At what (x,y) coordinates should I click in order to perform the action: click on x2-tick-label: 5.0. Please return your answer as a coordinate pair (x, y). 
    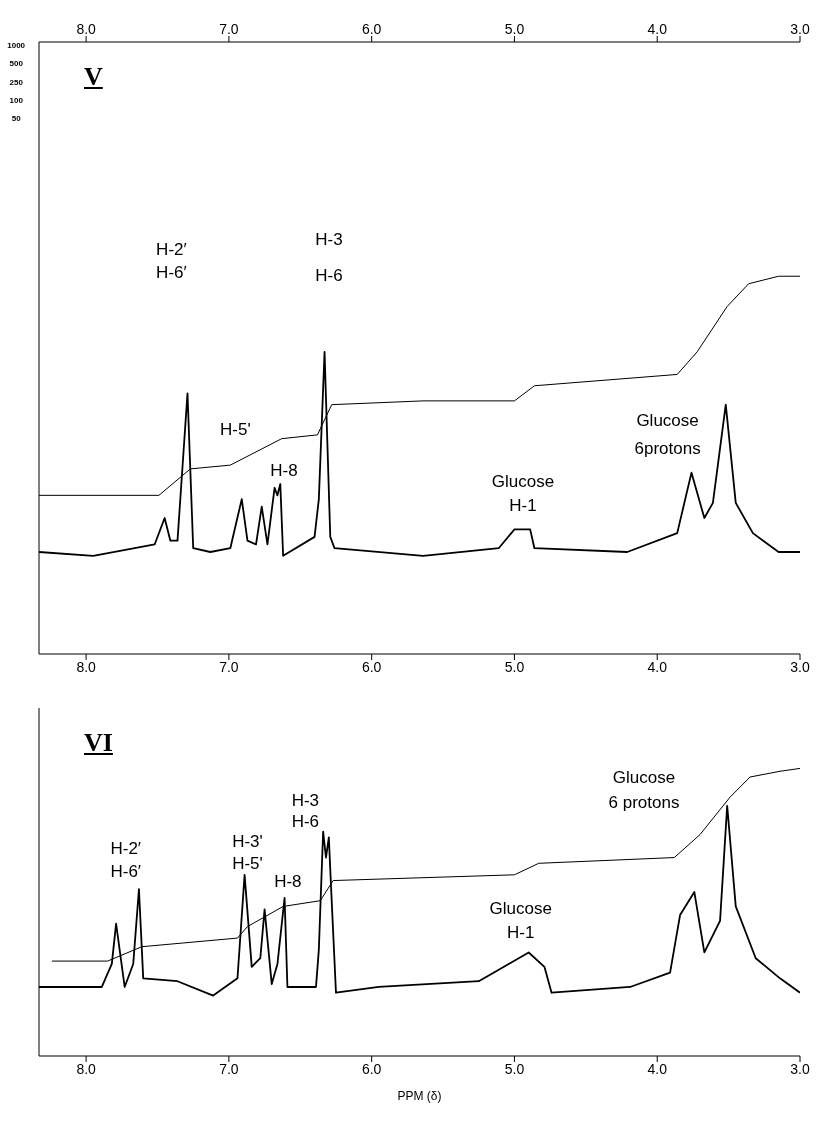
    Looking at the image, I should click on (514, 666).